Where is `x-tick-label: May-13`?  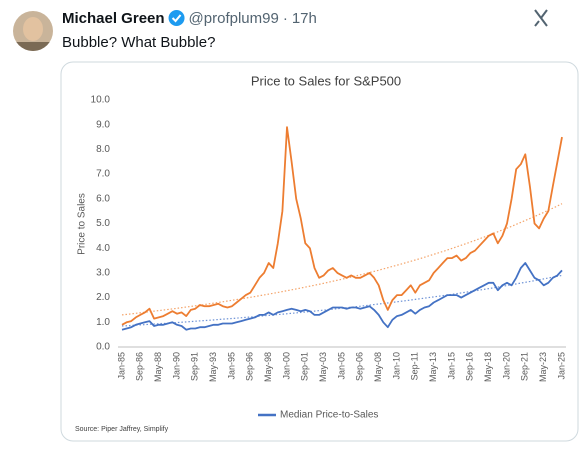
x-tick-label: May-13 is located at coordinates (433, 367).